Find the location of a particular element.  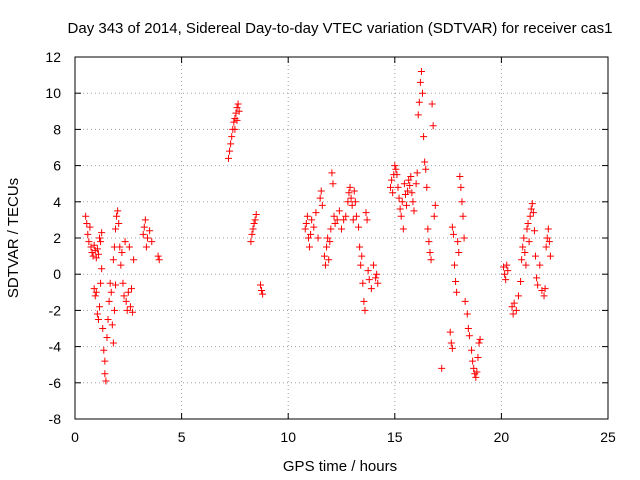

y-tick-label: -8 is located at coordinates (55, 419).